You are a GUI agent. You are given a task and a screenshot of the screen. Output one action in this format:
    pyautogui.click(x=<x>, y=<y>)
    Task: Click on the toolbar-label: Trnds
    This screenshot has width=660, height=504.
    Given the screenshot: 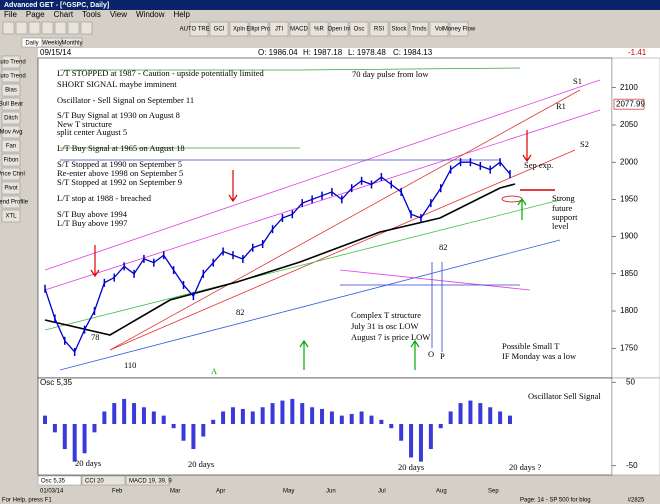 What is the action you would take?
    pyautogui.click(x=418, y=30)
    